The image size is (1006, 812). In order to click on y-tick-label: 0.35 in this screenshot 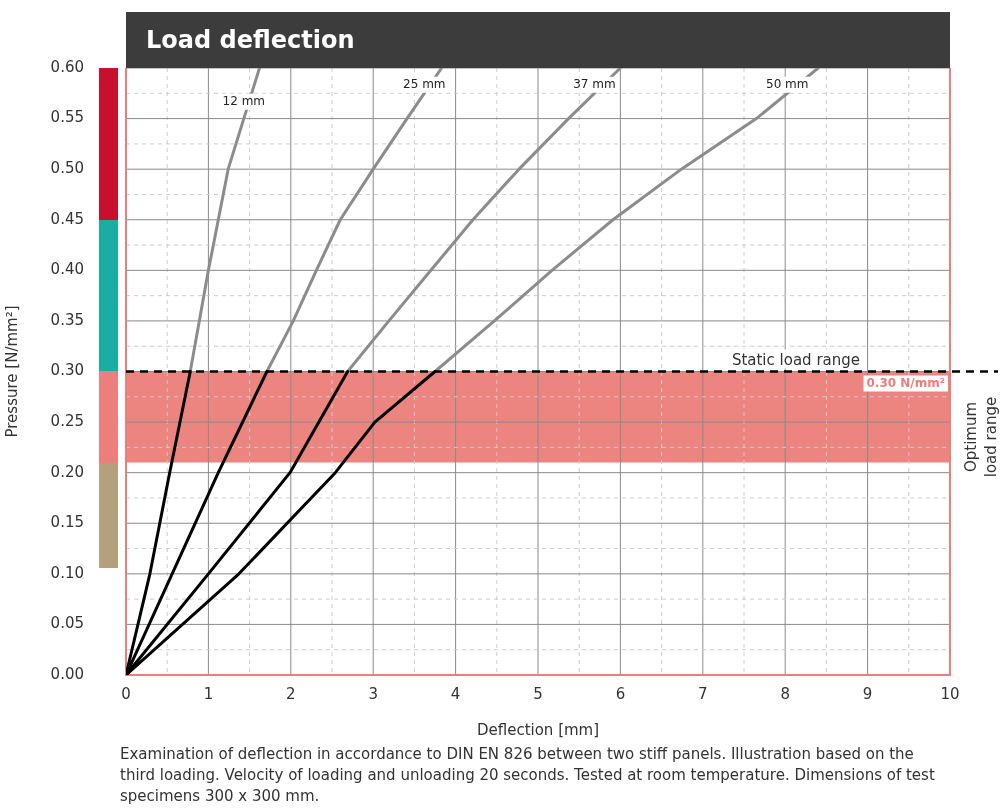, I will do `click(67, 319)`.